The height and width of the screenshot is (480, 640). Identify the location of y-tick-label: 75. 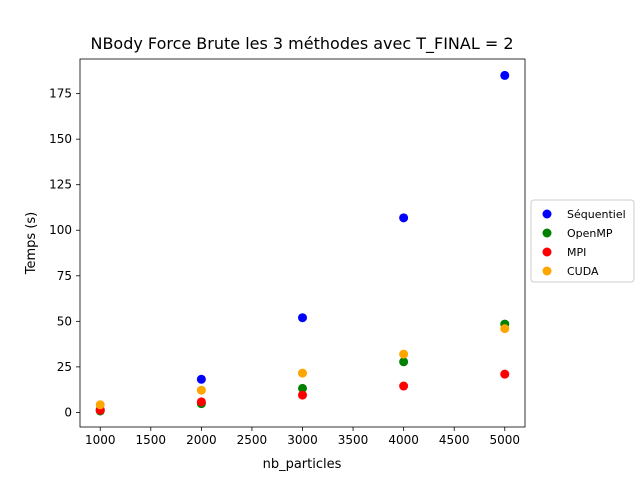
(64, 276).